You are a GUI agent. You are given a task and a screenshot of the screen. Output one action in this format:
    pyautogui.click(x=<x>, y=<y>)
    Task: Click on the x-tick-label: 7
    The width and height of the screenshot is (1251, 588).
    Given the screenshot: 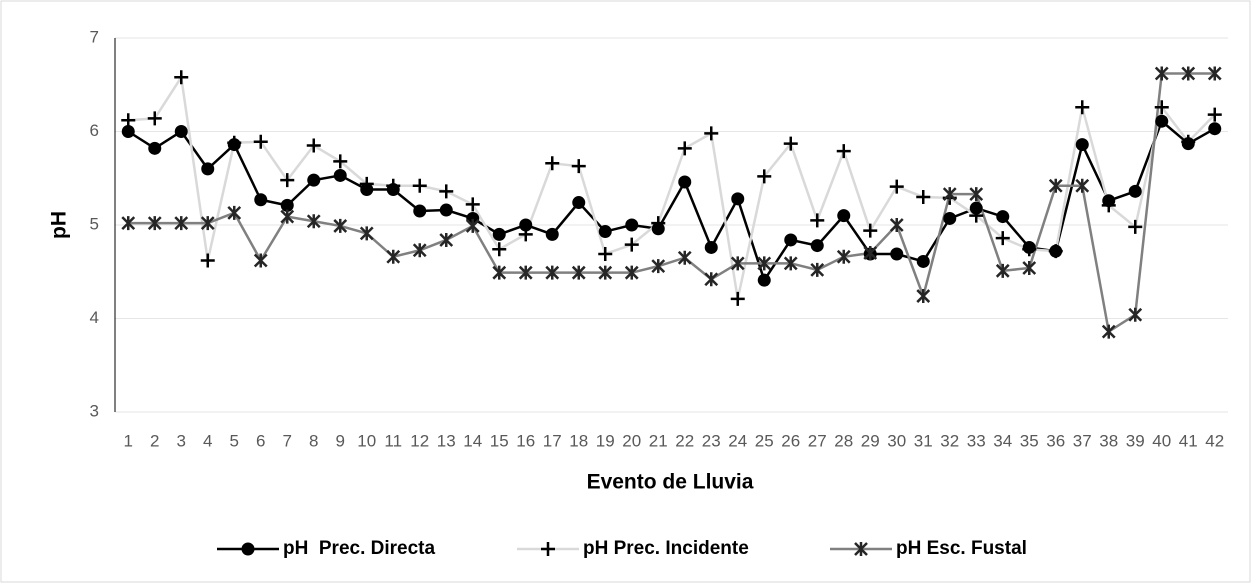 What is the action you would take?
    pyautogui.click(x=287, y=440)
    